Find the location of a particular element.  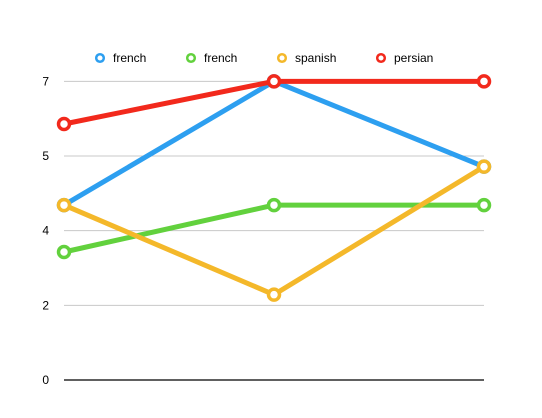

y-tick-label: 4 is located at coordinates (45, 231).